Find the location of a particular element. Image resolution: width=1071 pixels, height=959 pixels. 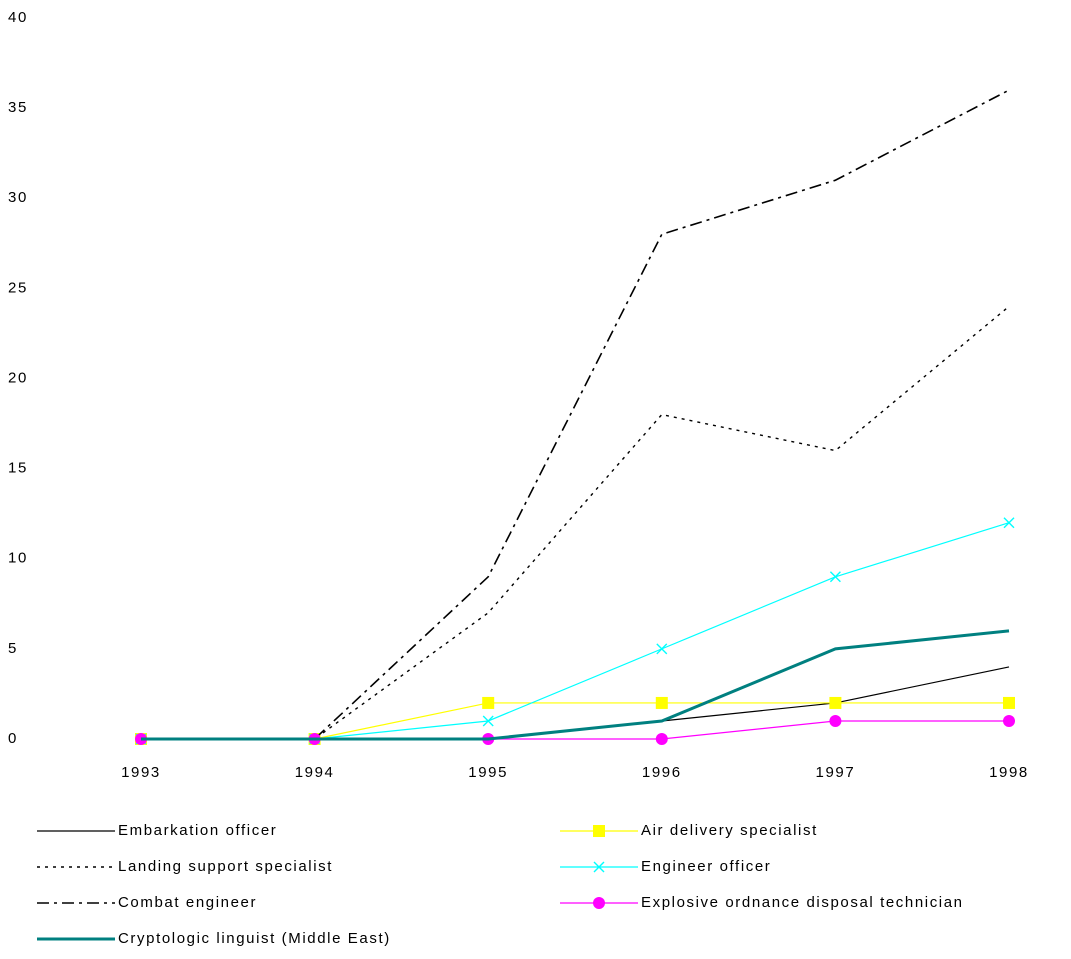

y-tick-label: 25 is located at coordinates (18, 287).